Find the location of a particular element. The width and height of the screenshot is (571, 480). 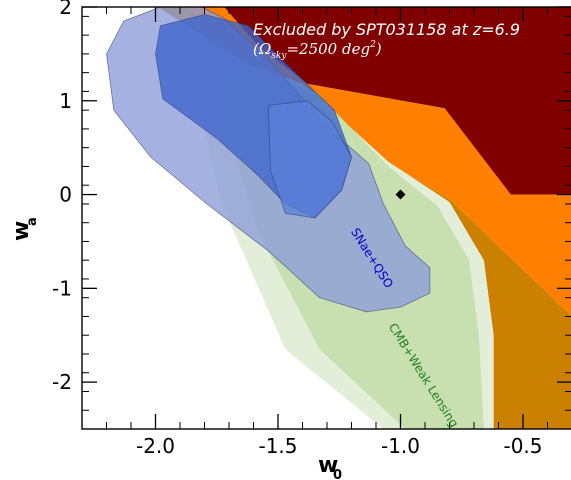

y-tick-label: 2 is located at coordinates (65, 9).